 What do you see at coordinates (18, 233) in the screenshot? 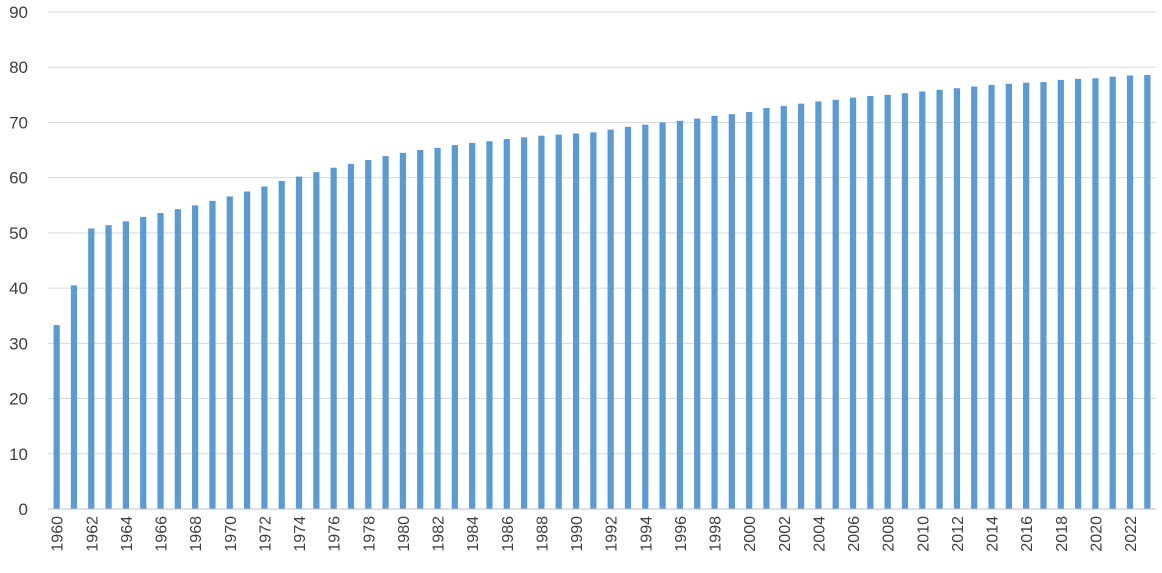
I see `y-tick-label: 50` at bounding box center [18, 233].